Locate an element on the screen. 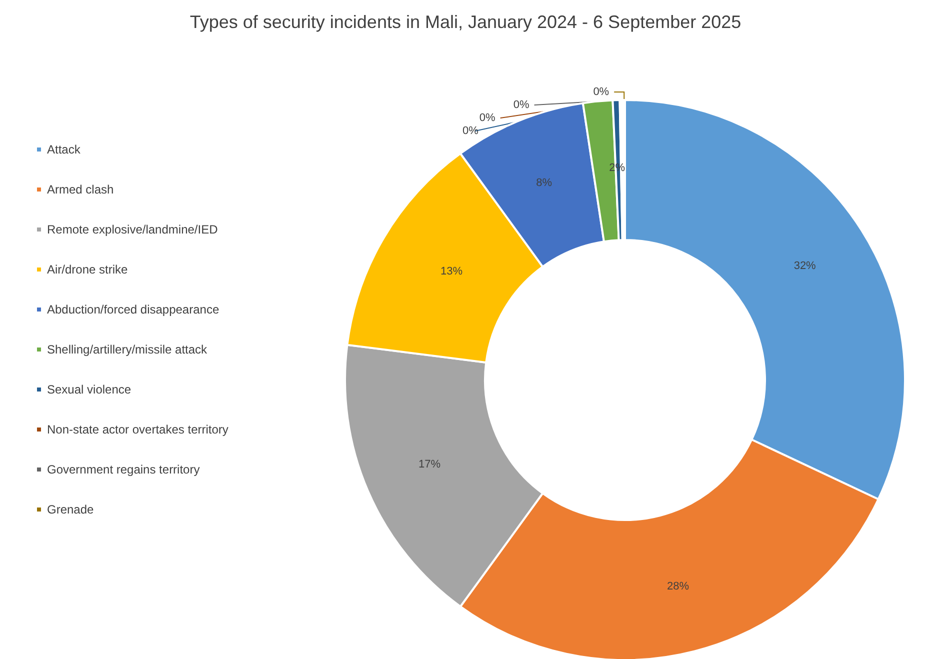 The width and height of the screenshot is (931, 659). data-label: 8% is located at coordinates (544, 182).